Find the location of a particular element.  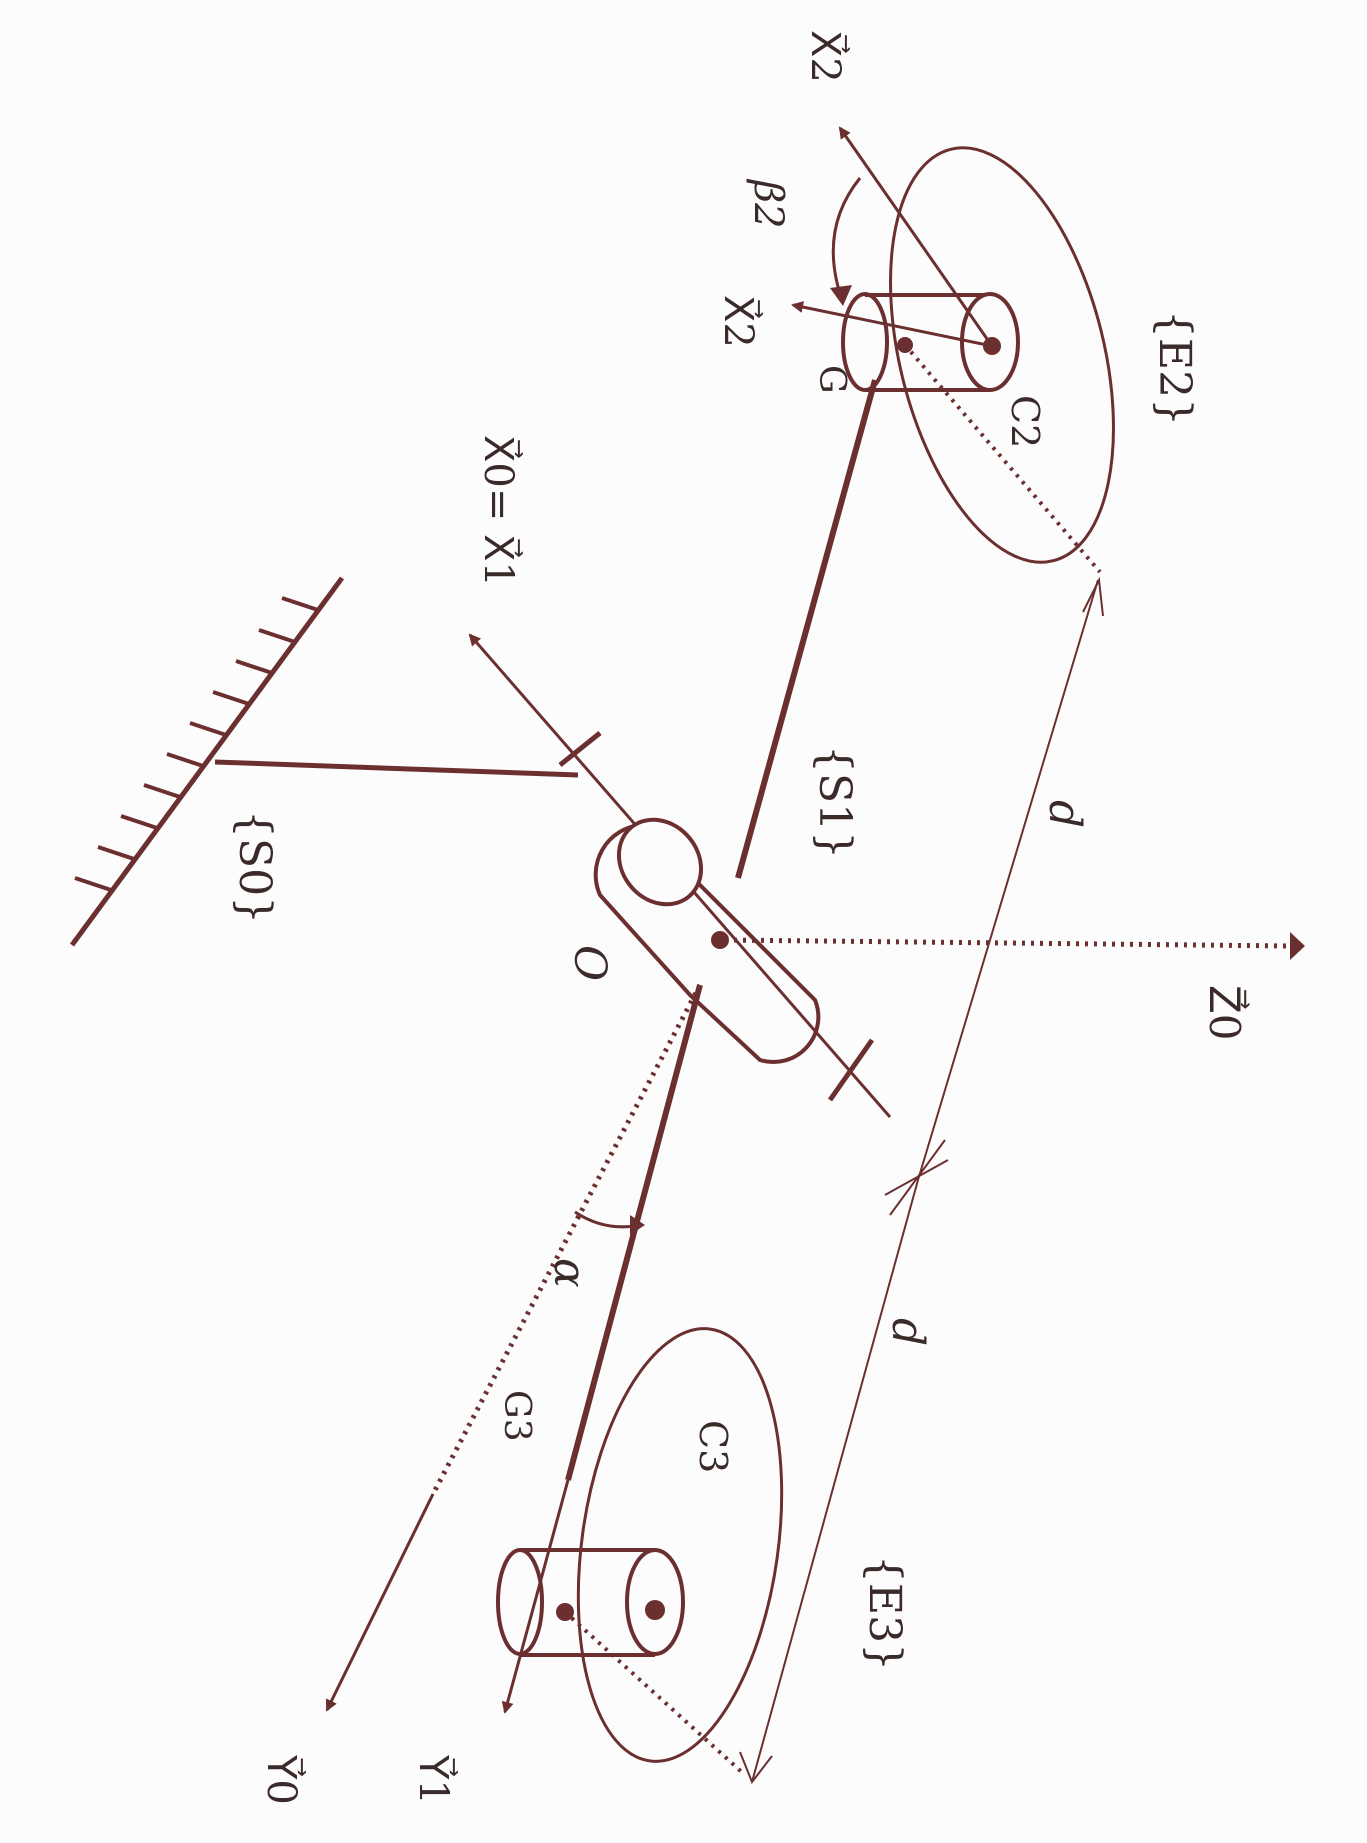

y0-axis is located at coordinates (380, 1602).